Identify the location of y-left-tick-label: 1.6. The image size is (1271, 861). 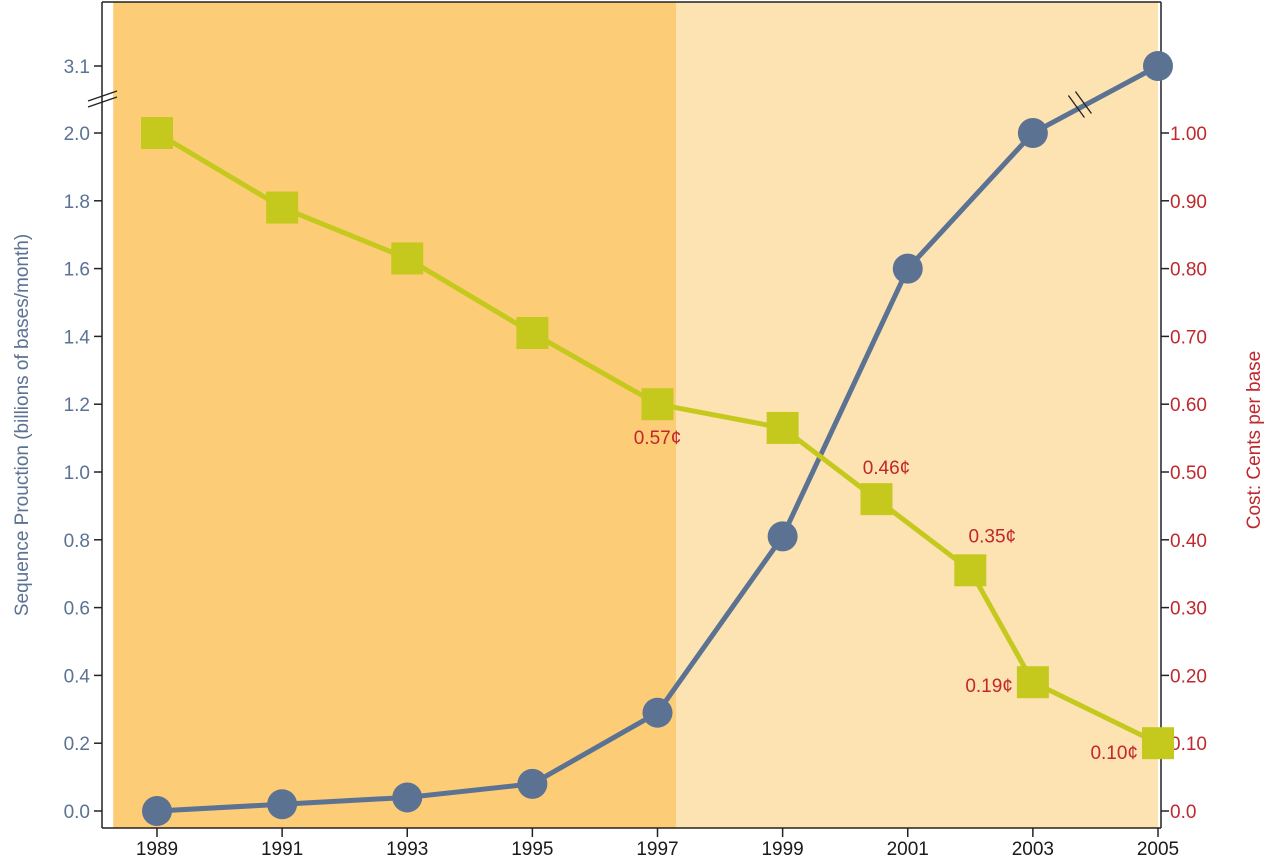
(77, 270).